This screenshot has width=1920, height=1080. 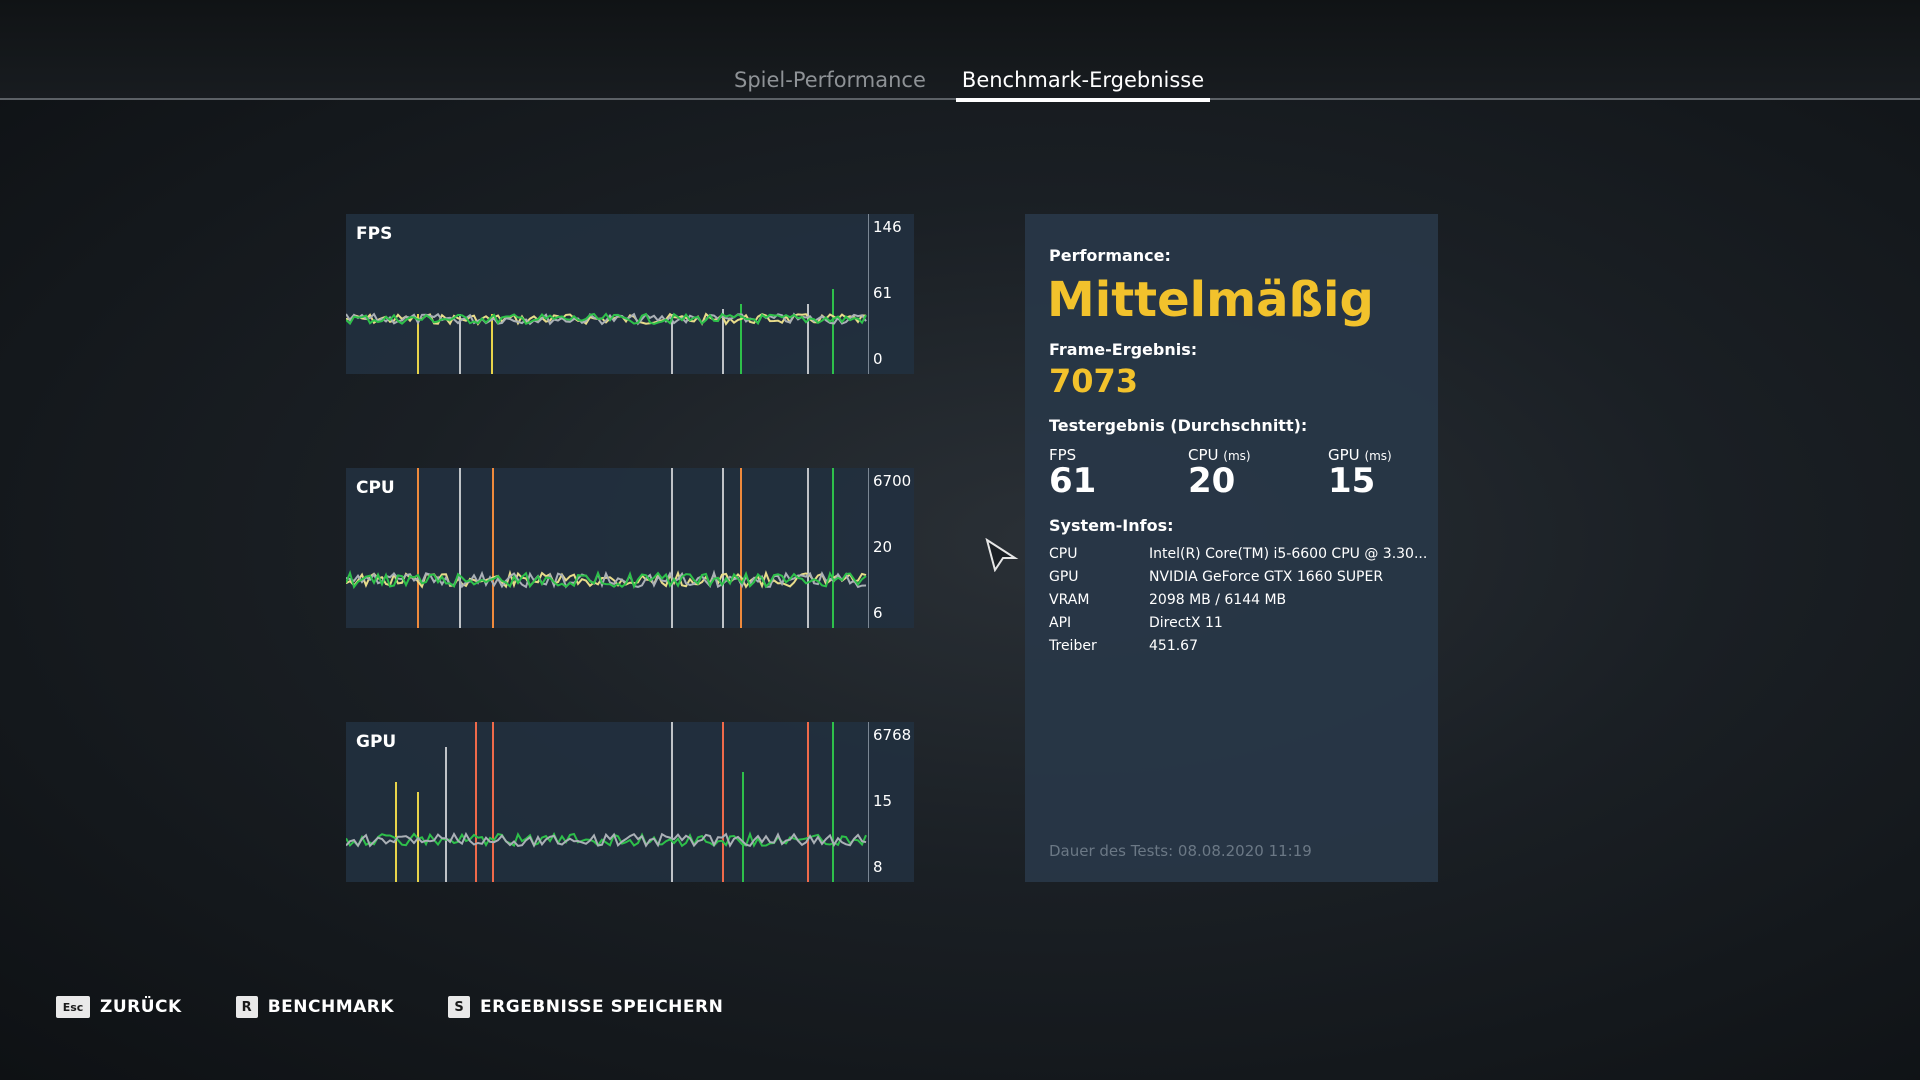 What do you see at coordinates (1094, 381) in the screenshot?
I see `frame-result-value: 7073` at bounding box center [1094, 381].